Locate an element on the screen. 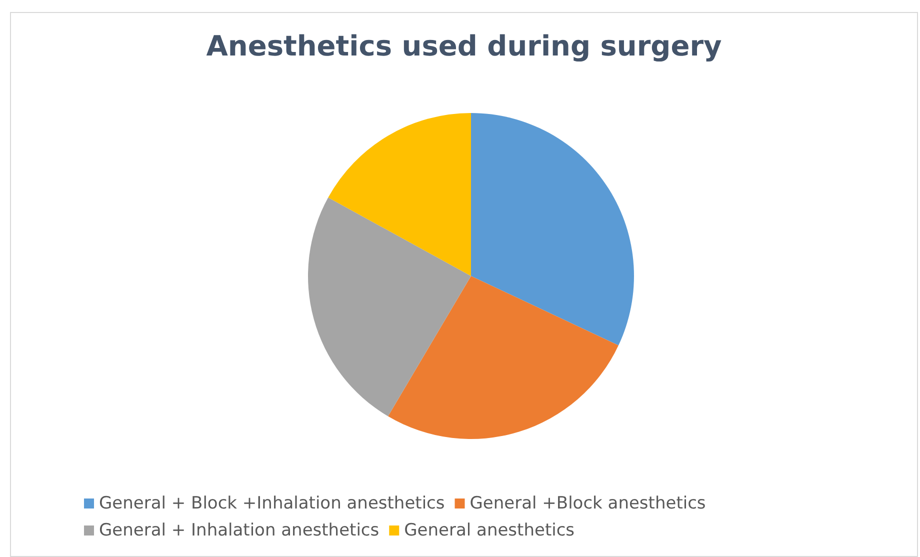 The height and width of the screenshot is (557, 920). legend-label: General + Block +Inhalation anesthetics is located at coordinates (272, 504).